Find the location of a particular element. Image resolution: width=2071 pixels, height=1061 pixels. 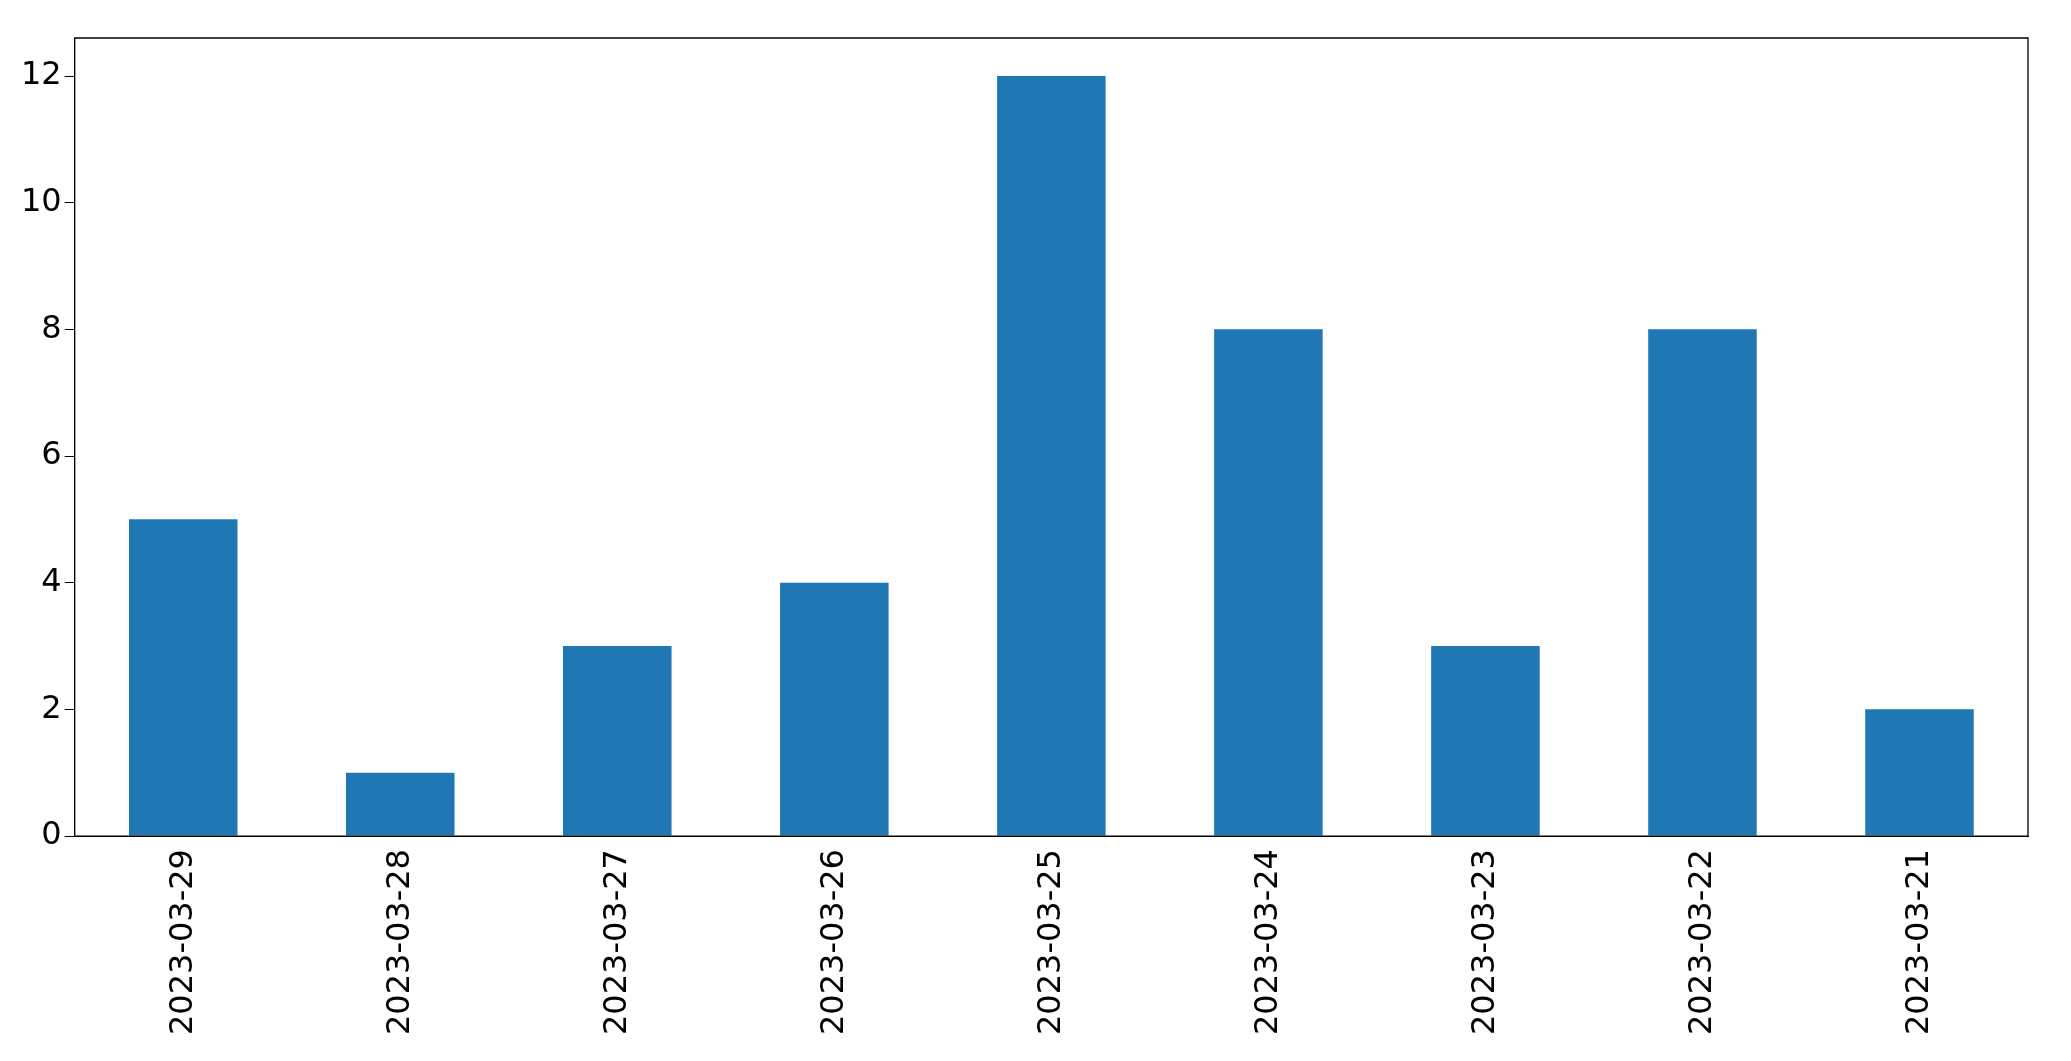

y-tick-label: 6 is located at coordinates (51, 453).